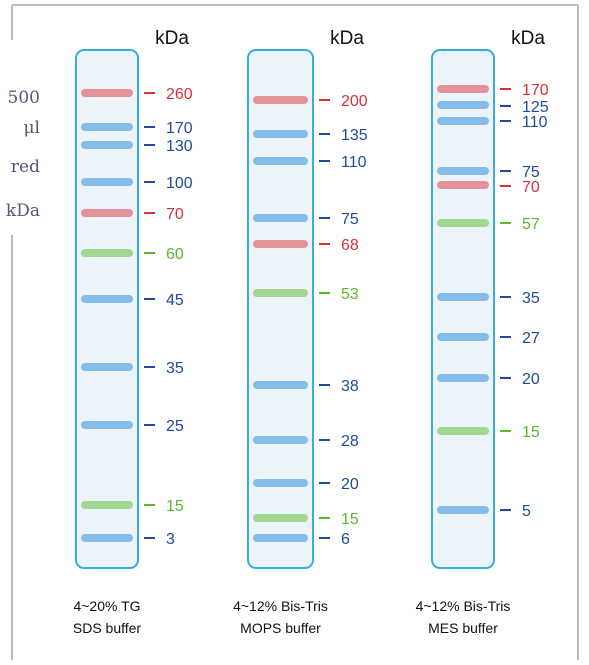 This screenshot has height=665, width=589. I want to click on lane-caption: MOPS buffer, so click(280, 628).